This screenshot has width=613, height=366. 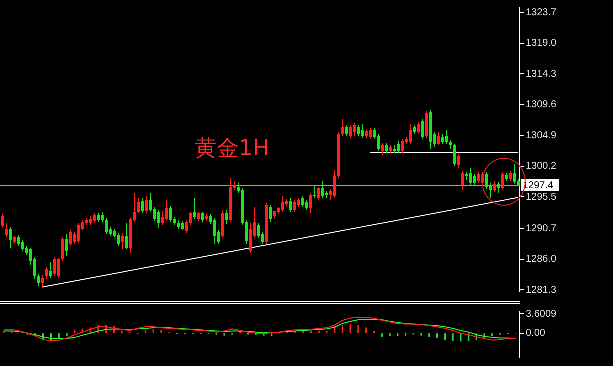 What do you see at coordinates (536, 334) in the screenshot?
I see `y-tick-label: 0.00` at bounding box center [536, 334].